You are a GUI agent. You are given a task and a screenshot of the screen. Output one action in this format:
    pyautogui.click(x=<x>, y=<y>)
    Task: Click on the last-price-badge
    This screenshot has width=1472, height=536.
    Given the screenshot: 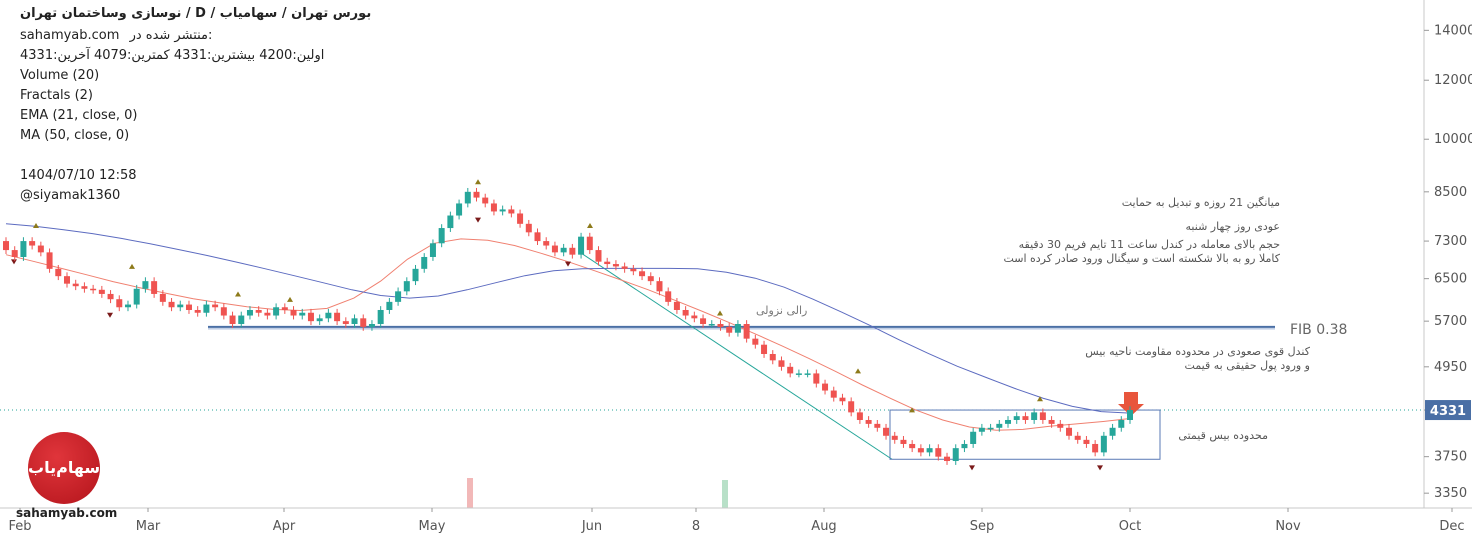 What is the action you would take?
    pyautogui.click(x=1448, y=410)
    